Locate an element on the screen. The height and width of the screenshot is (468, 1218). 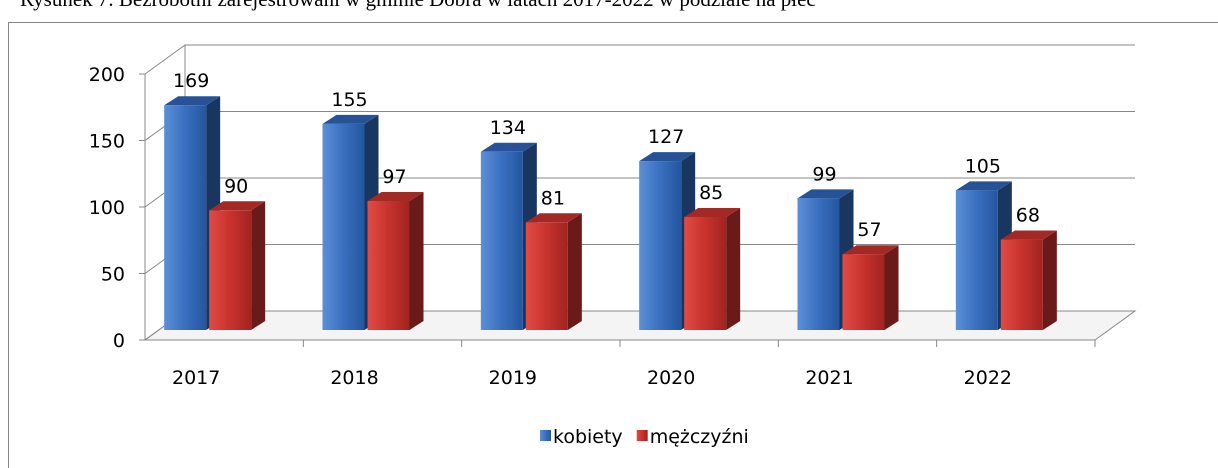
value-label: 155 is located at coordinates (349, 100).